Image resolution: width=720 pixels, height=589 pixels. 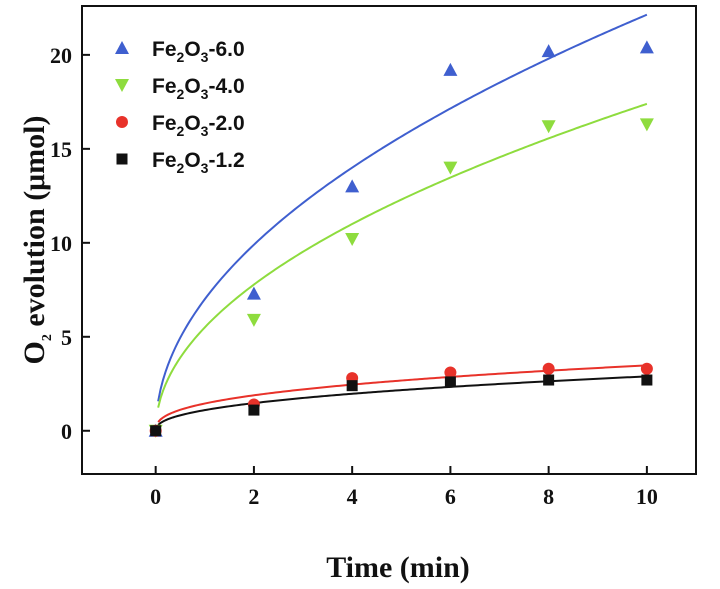 What do you see at coordinates (66, 431) in the screenshot?
I see `y-tick-label: 0` at bounding box center [66, 431].